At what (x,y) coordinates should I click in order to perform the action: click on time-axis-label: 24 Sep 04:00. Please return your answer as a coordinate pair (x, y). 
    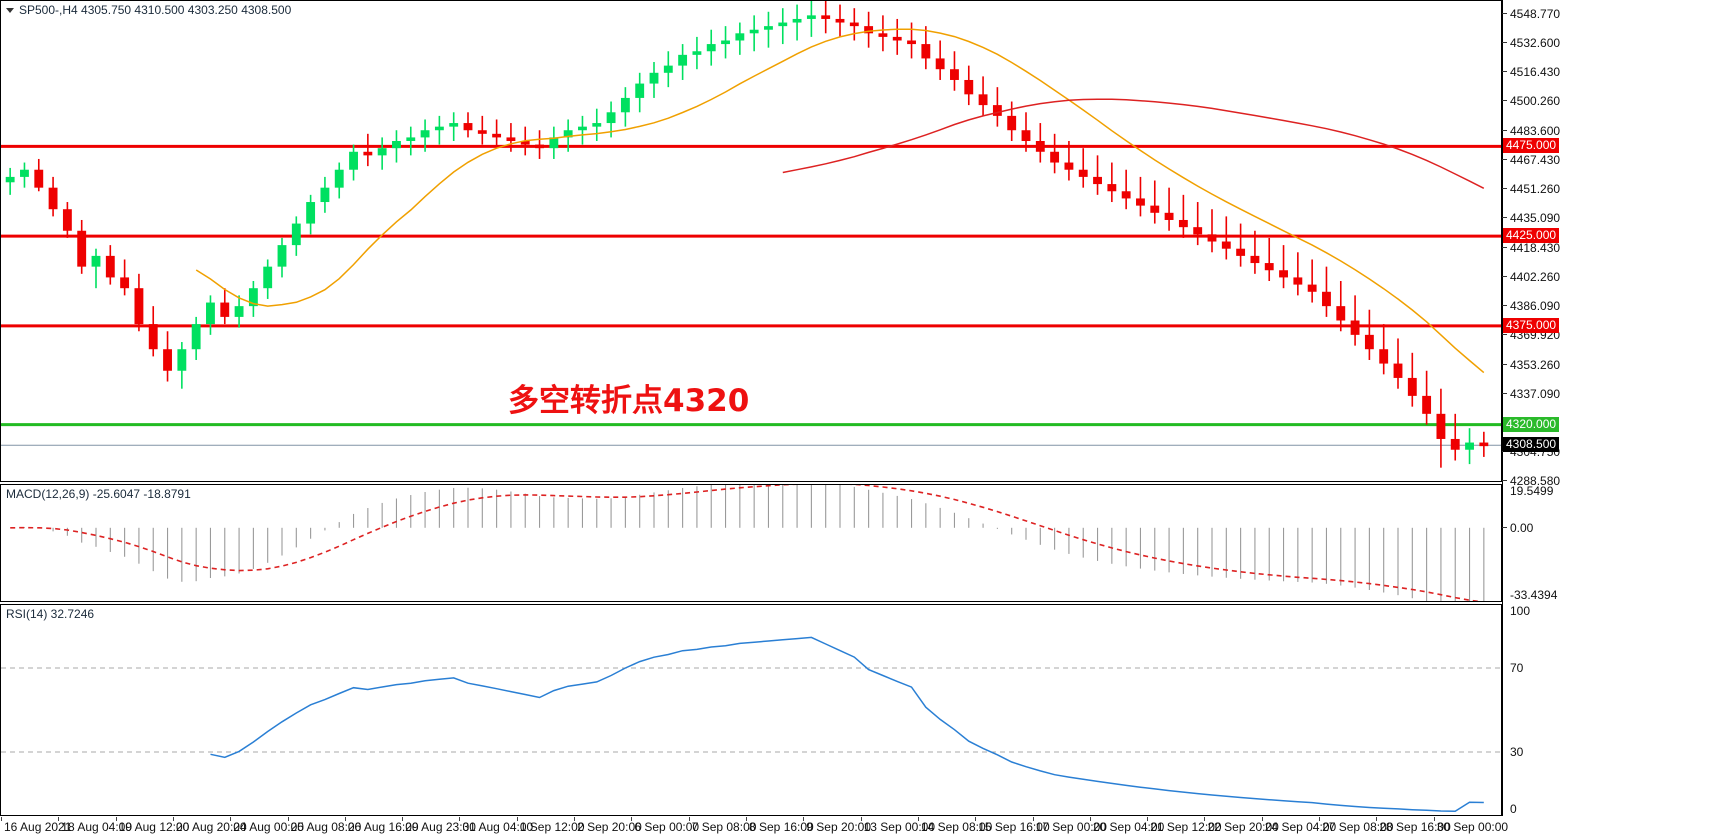
    Looking at the image, I should click on (1300, 827).